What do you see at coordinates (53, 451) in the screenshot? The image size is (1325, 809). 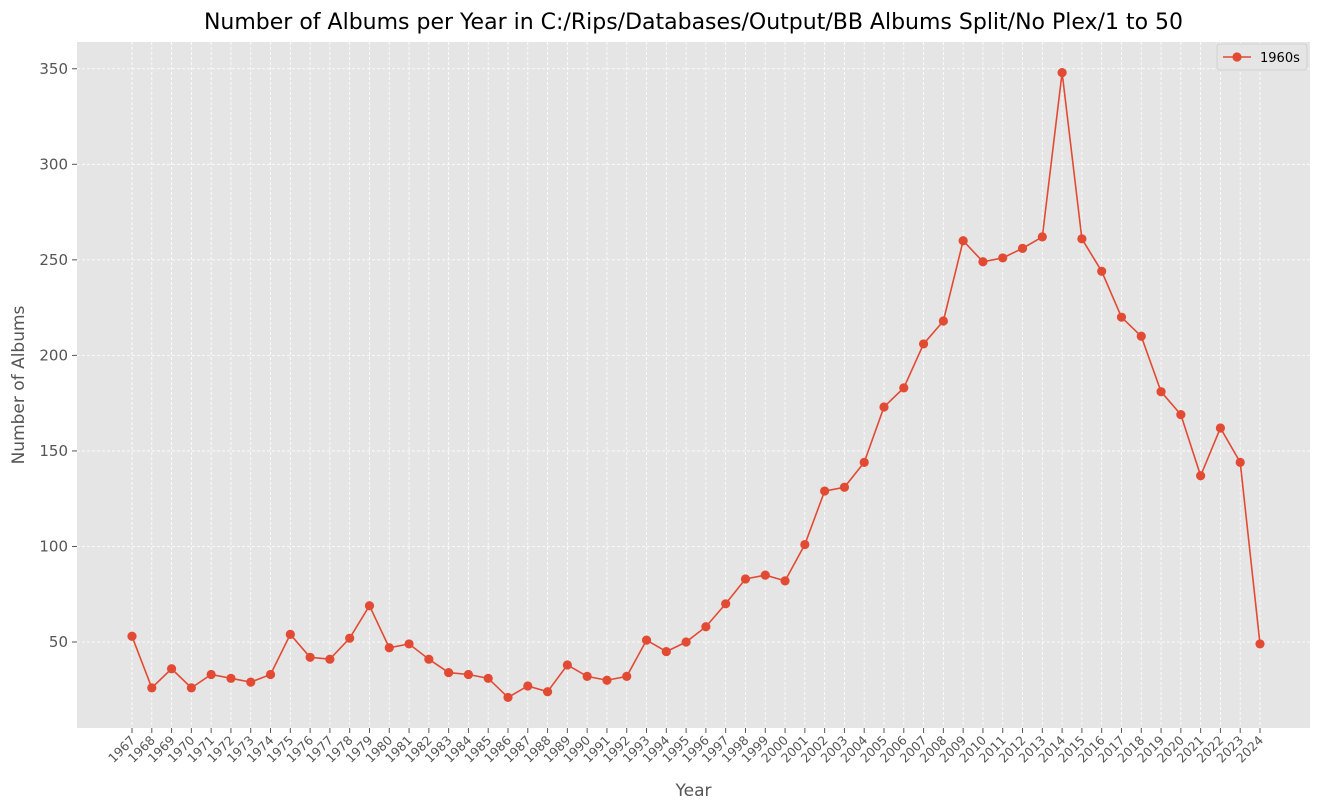 I see `y-tick-label: 150` at bounding box center [53, 451].